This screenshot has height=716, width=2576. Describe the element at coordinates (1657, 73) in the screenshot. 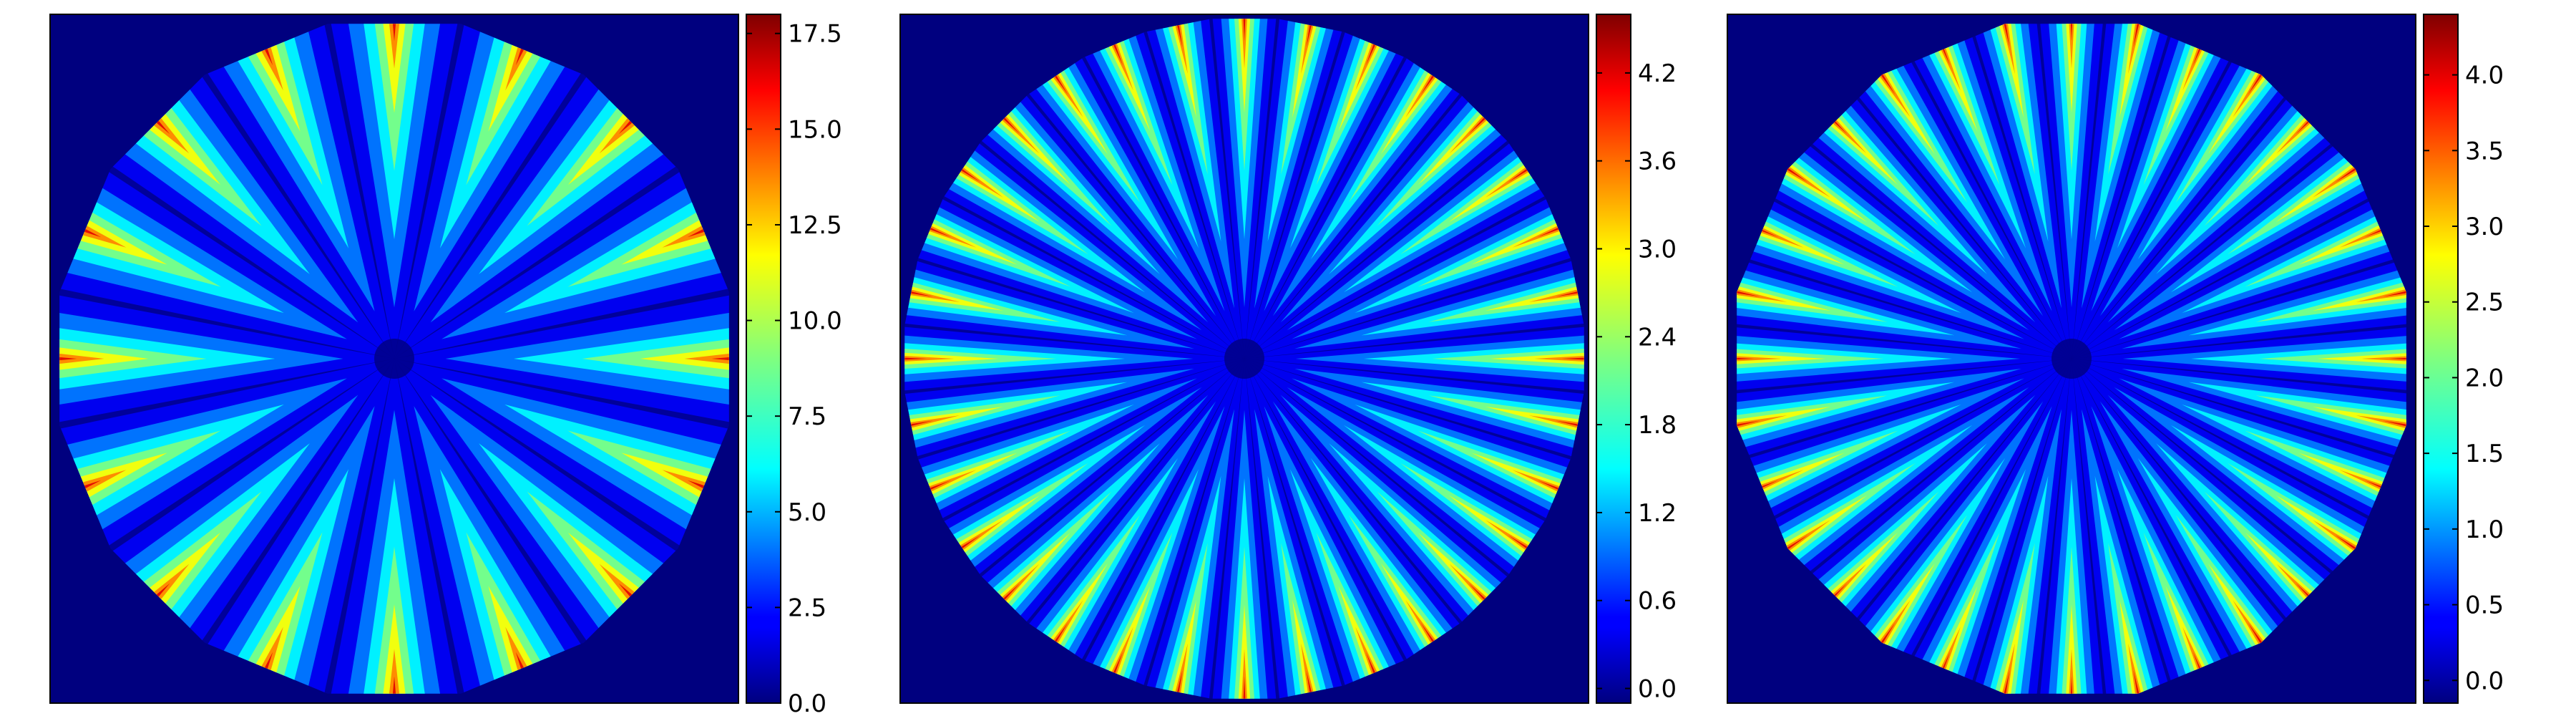

I see `panel-2-colorbar-tick-label: 4.2` at that location.